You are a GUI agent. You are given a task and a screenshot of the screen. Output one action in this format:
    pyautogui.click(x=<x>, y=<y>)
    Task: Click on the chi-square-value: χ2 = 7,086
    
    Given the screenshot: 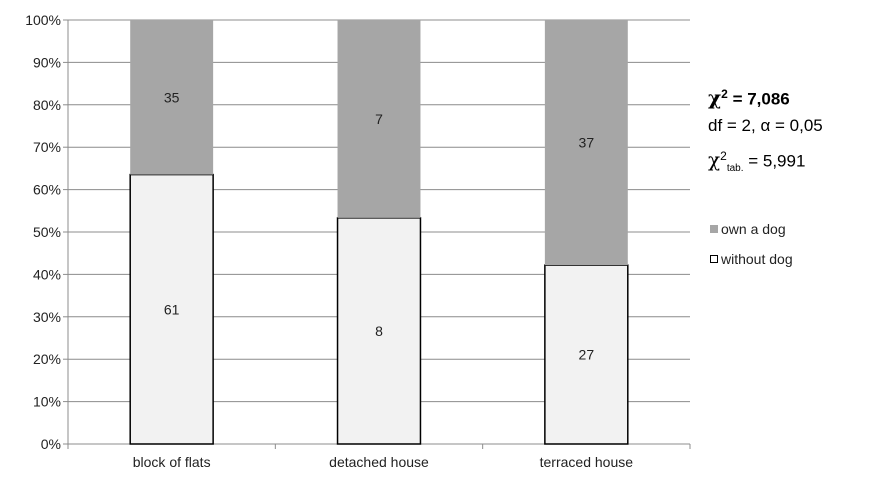 What is the action you would take?
    pyautogui.click(x=765, y=97)
    